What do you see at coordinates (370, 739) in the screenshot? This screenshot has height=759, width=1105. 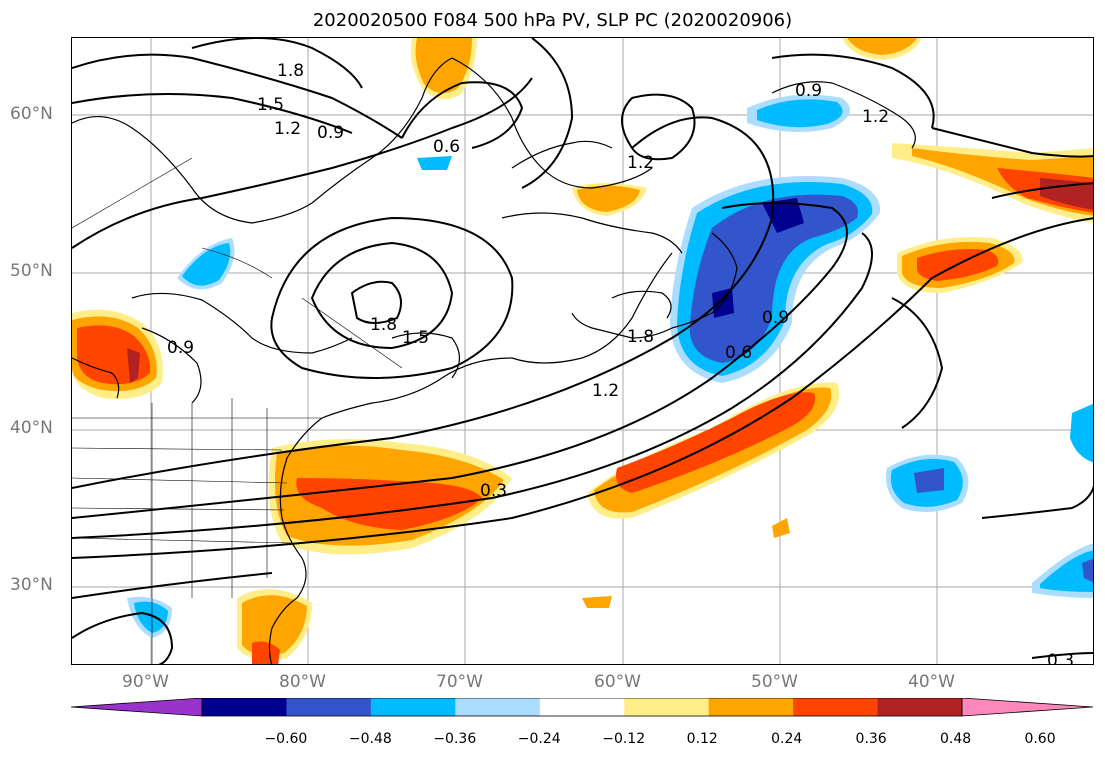 I see `colorbar-tick-label: −0.48` at bounding box center [370, 739].